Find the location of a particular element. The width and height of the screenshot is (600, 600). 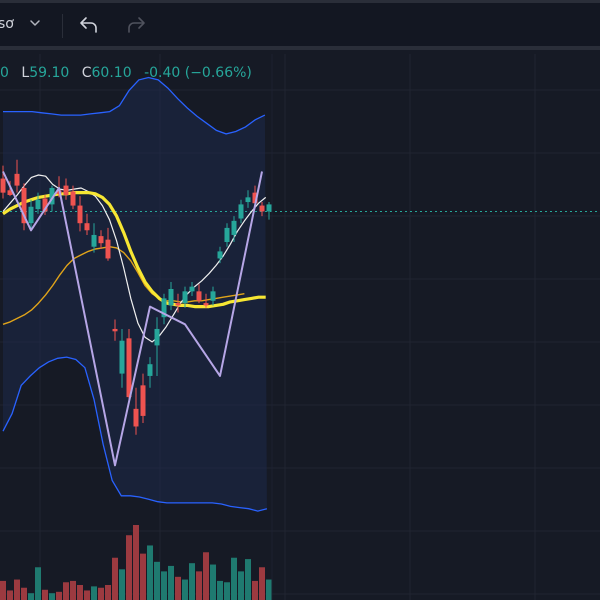

top-toolbar: sơ is located at coordinates (300, 25).